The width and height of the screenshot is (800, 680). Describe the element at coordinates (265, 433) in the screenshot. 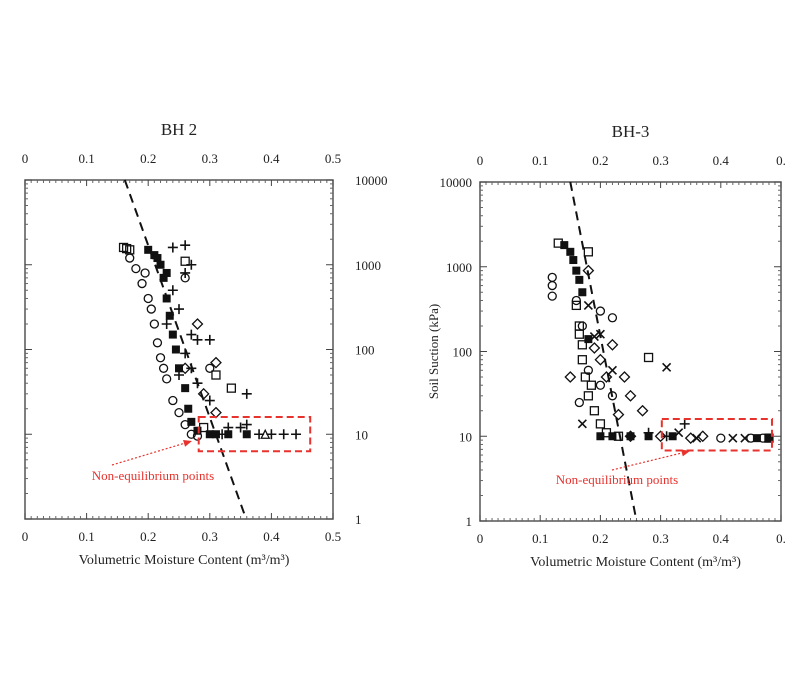

I see `data-point-triangles` at that location.